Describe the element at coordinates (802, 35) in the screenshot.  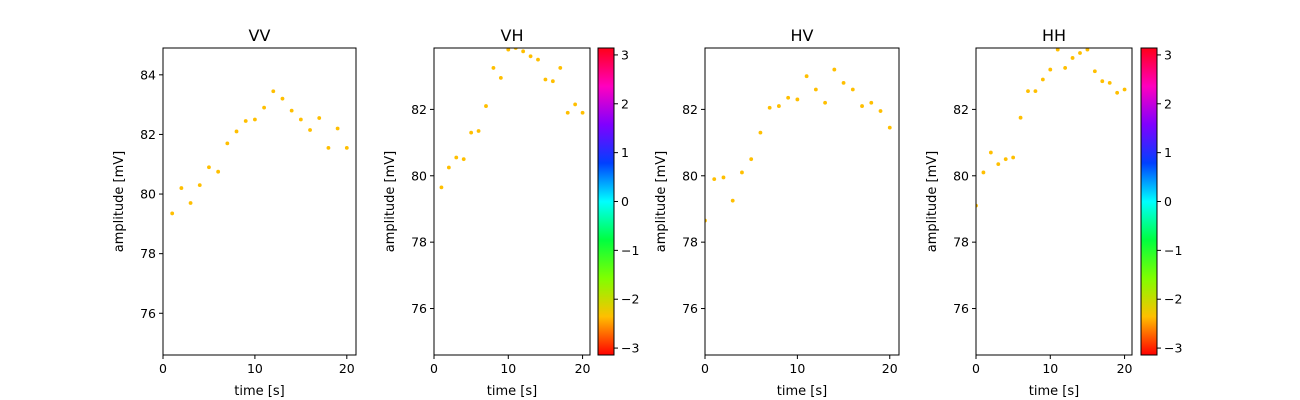
I see `chart-title: HV` at that location.